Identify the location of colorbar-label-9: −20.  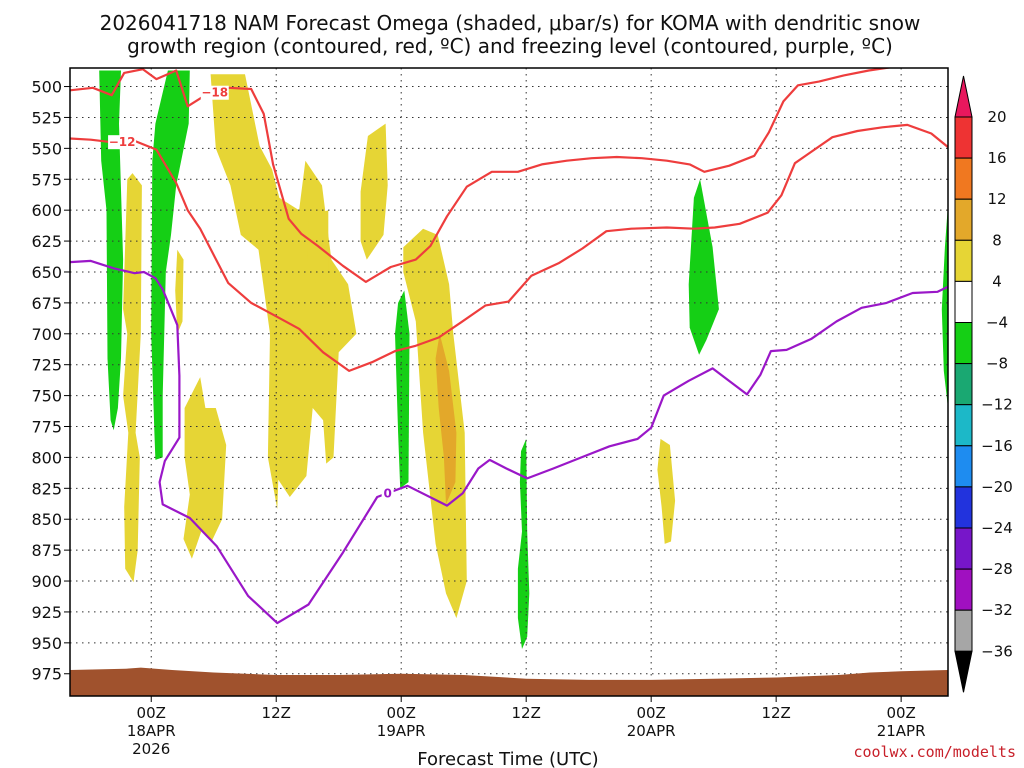
(997, 487).